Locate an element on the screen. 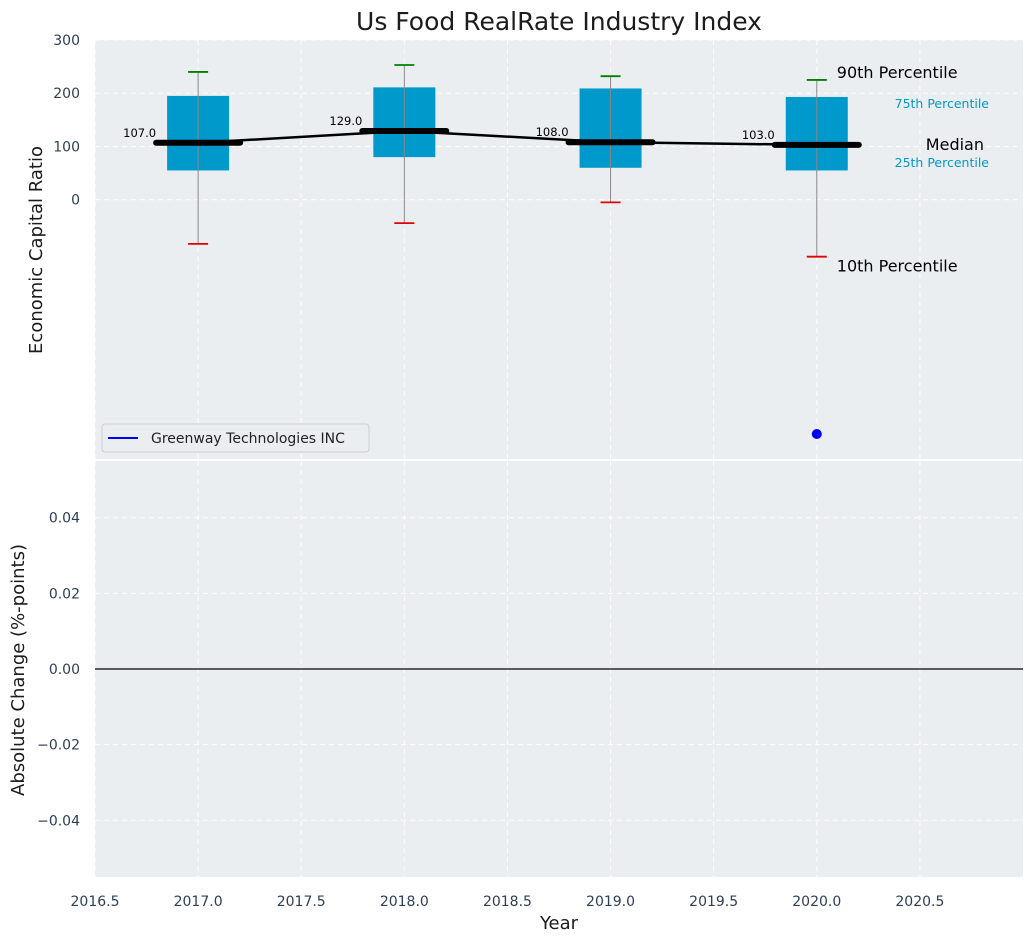 This screenshot has height=942, width=1034. p10-annotation: 10th Percentile is located at coordinates (897, 266).